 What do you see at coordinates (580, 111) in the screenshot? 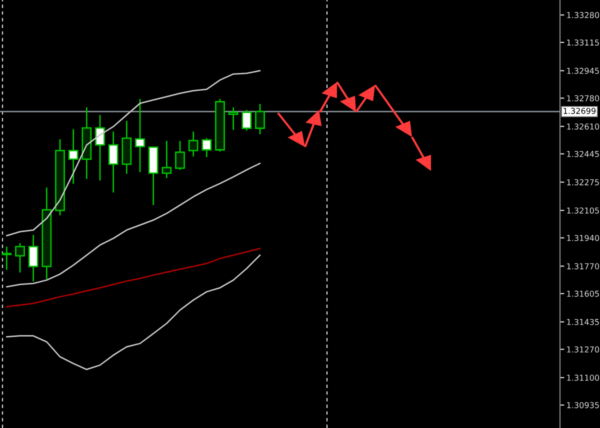
I see `ref-line-label: 1.32699` at bounding box center [580, 111].